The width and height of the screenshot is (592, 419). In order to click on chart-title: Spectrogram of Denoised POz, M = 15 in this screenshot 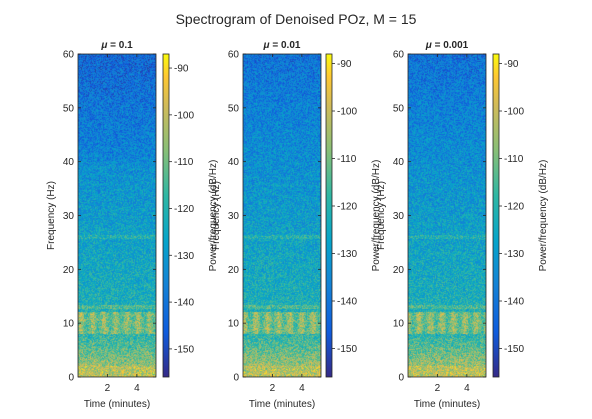, I will do `click(296, 19)`.